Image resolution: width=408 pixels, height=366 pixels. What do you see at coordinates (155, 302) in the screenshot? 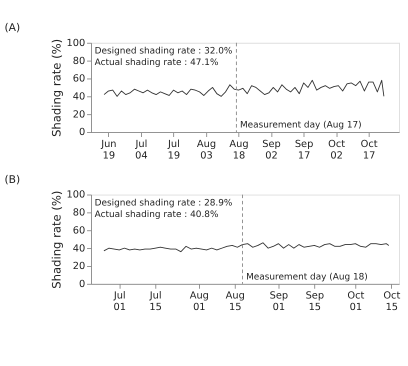
I see `x-tick-label: Jul 15` at bounding box center [155, 302].